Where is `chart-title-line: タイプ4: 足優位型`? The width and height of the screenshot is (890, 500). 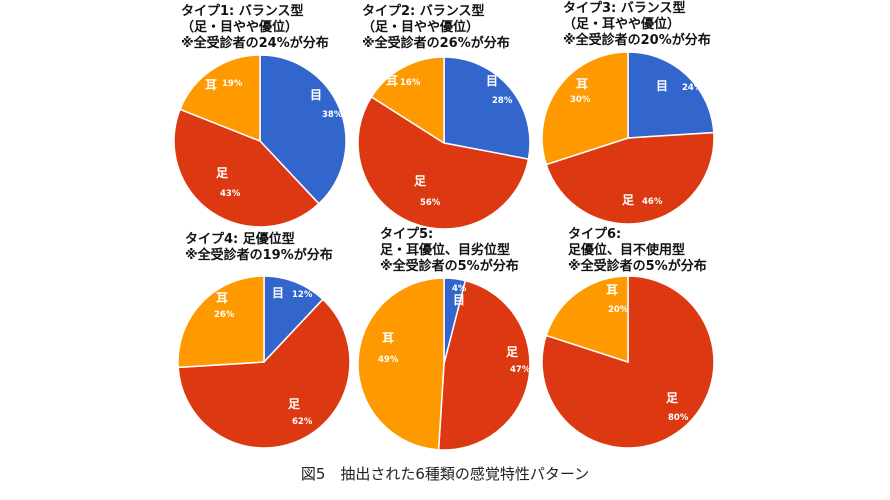
chart-title-line: タイプ4: 足優位型 is located at coordinates (240, 239).